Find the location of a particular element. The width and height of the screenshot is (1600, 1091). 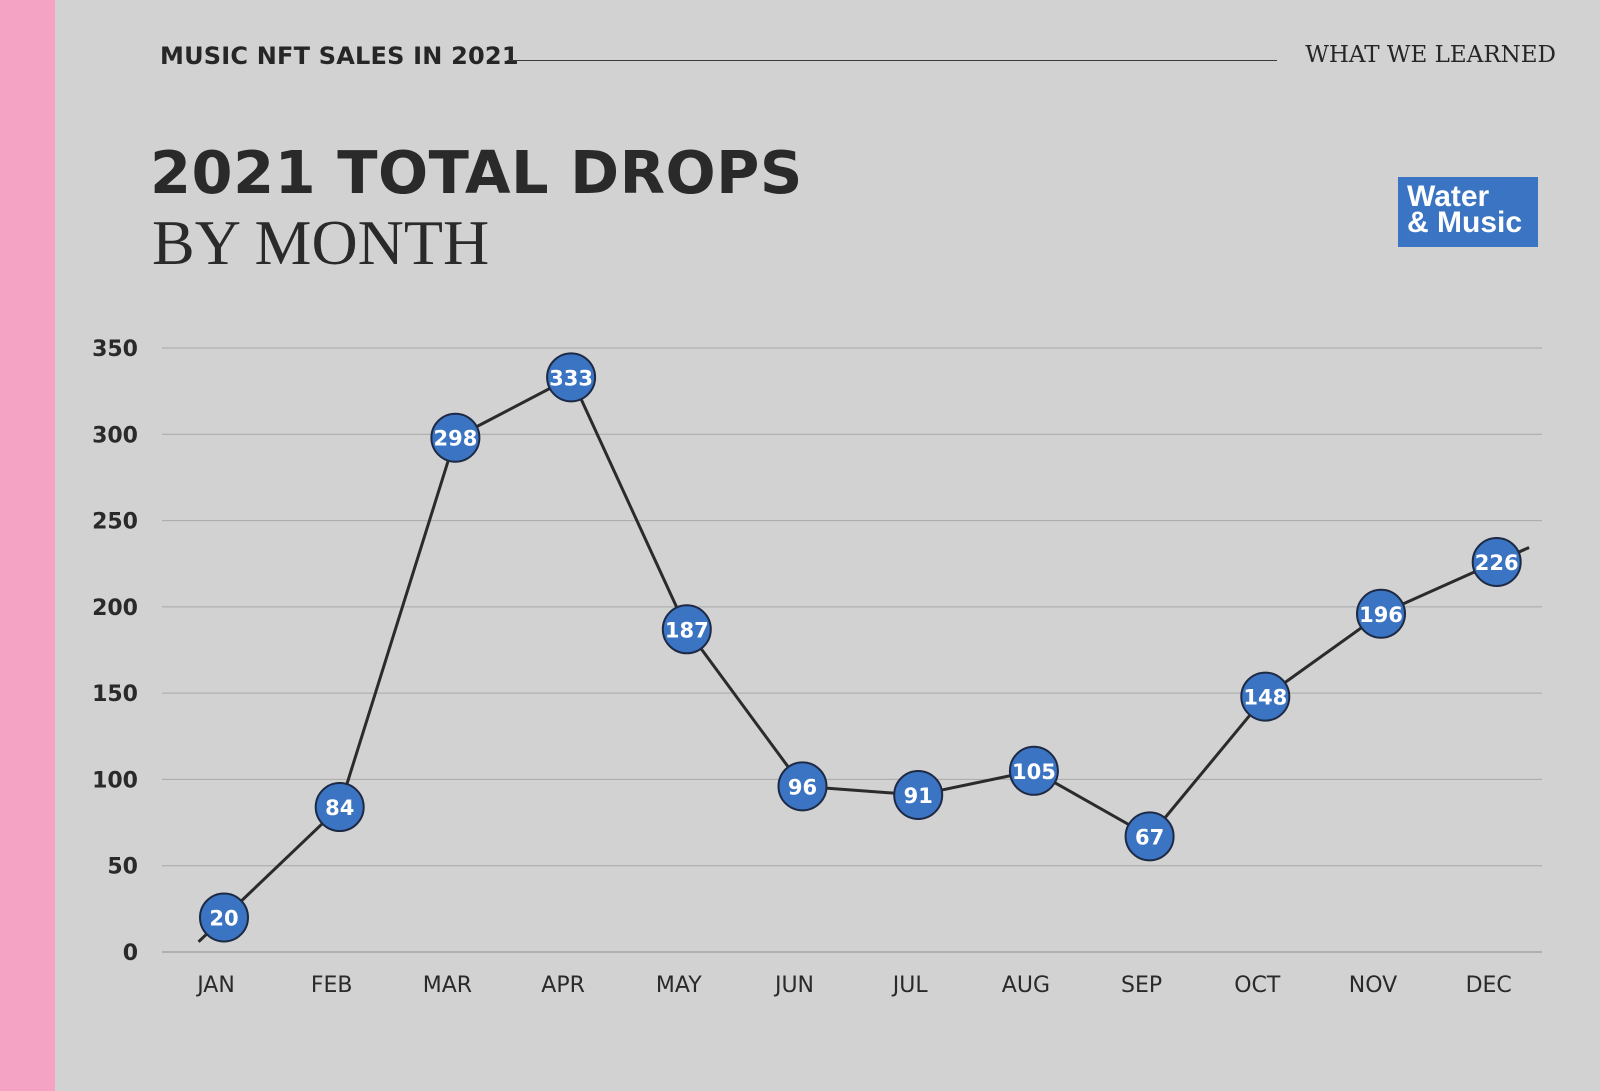

header-divider is located at coordinates (892, 60).